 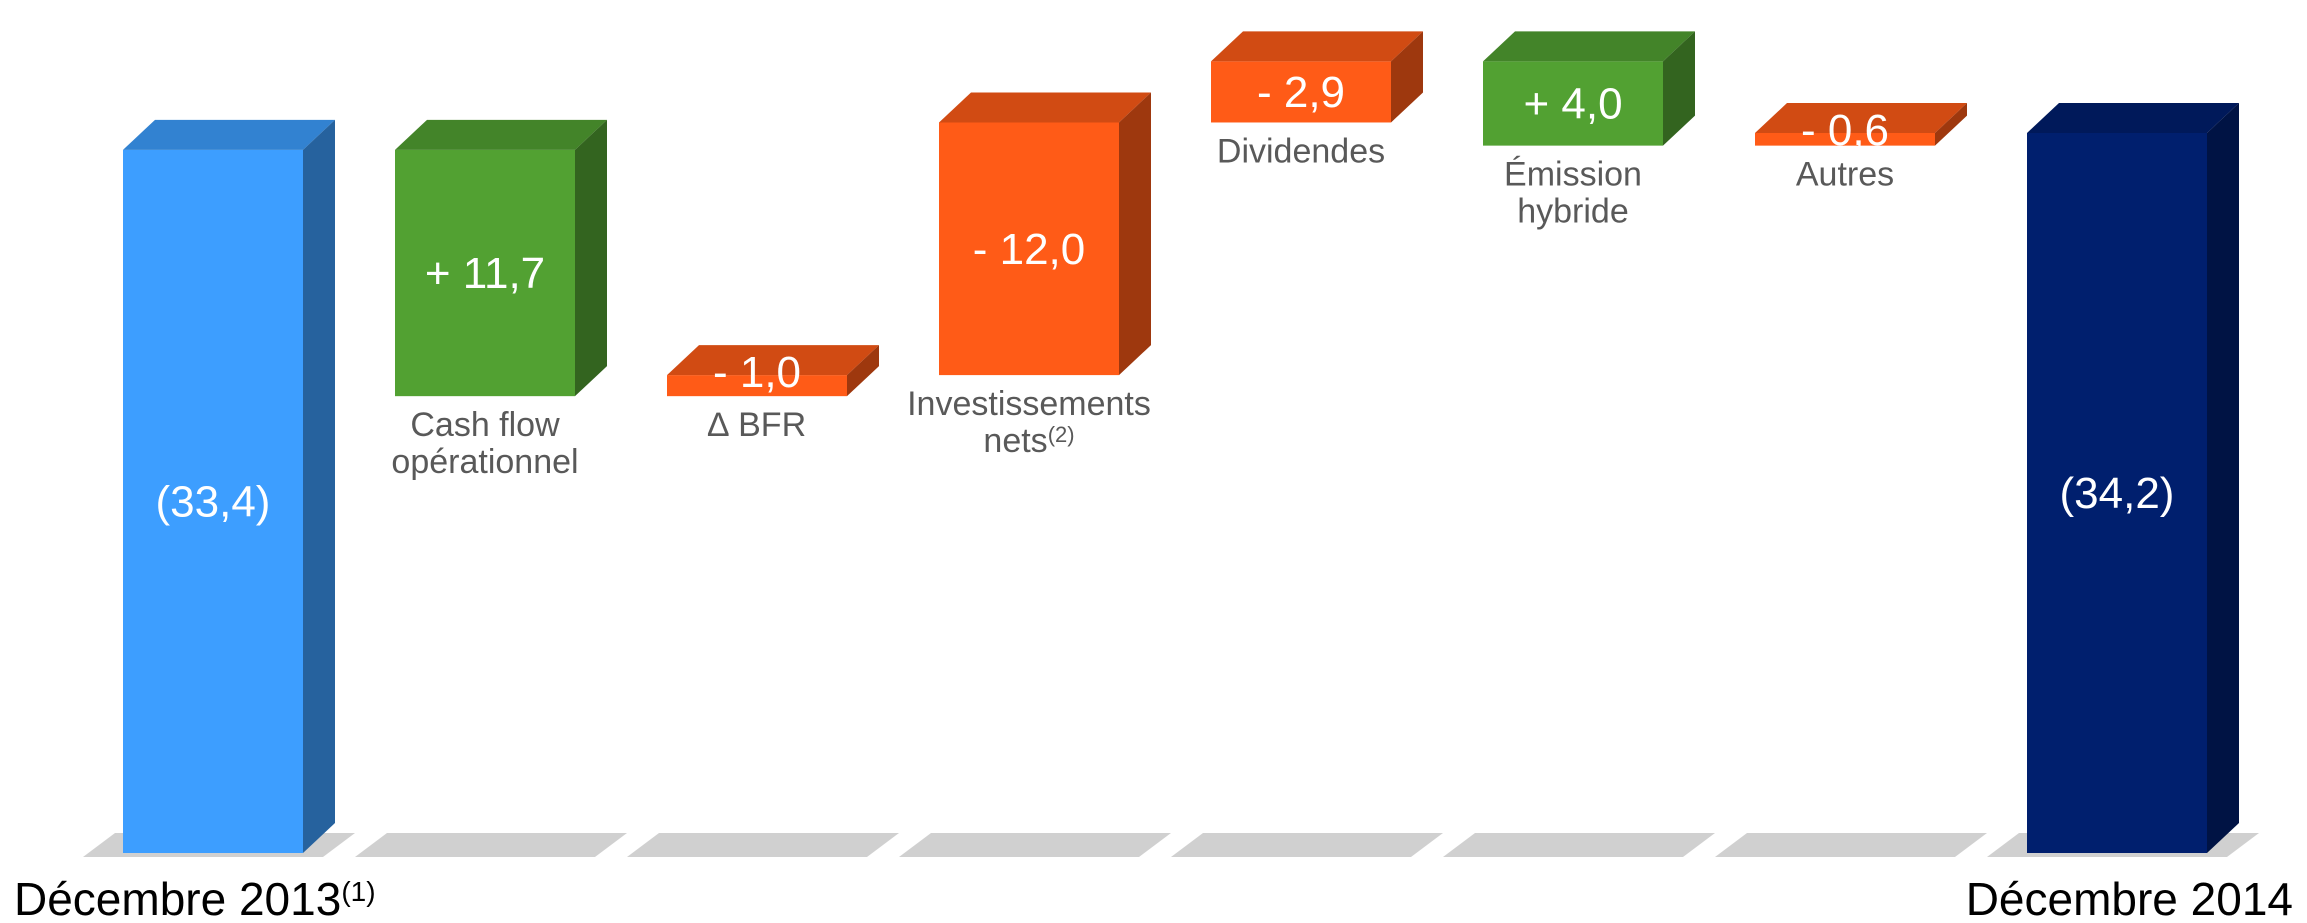 I want to click on bar-invest, so click(x=1045, y=234).